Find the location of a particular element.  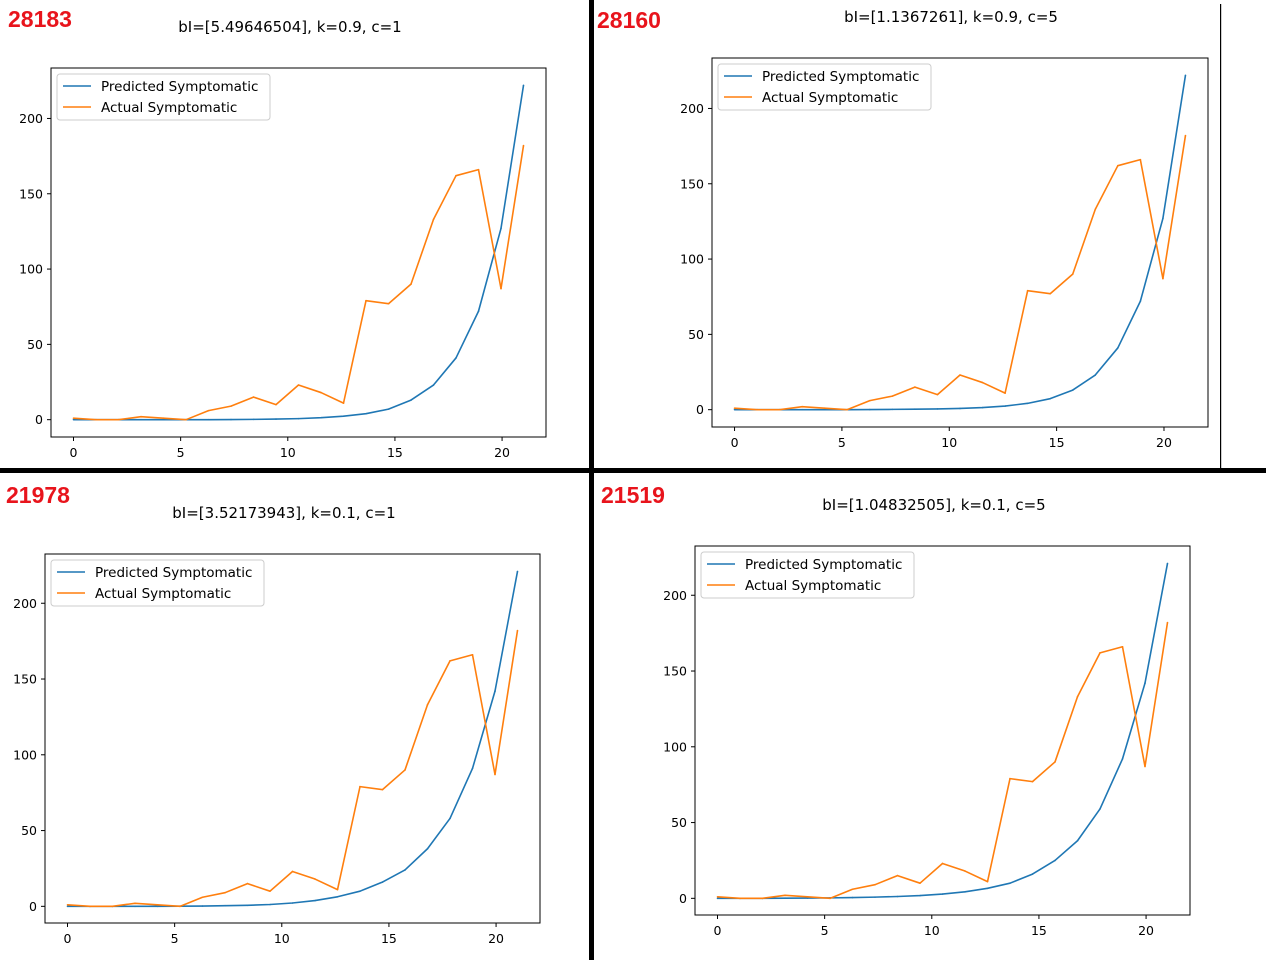

legend: Predicted Symptomatic Actual Symptomatic is located at coordinates (163, 97).